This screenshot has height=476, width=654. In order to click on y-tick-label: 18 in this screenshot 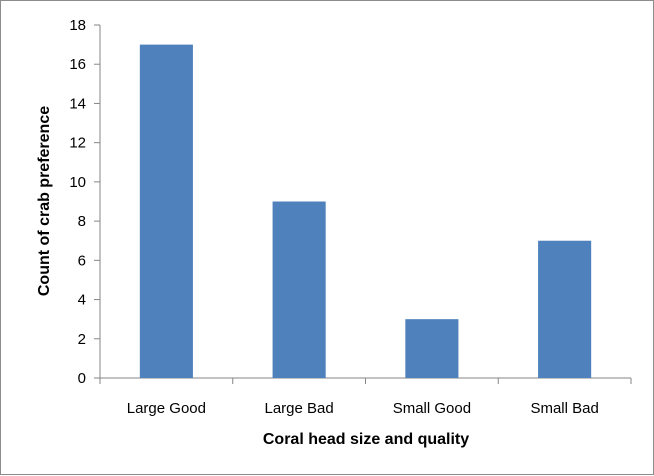, I will do `click(77, 25)`.